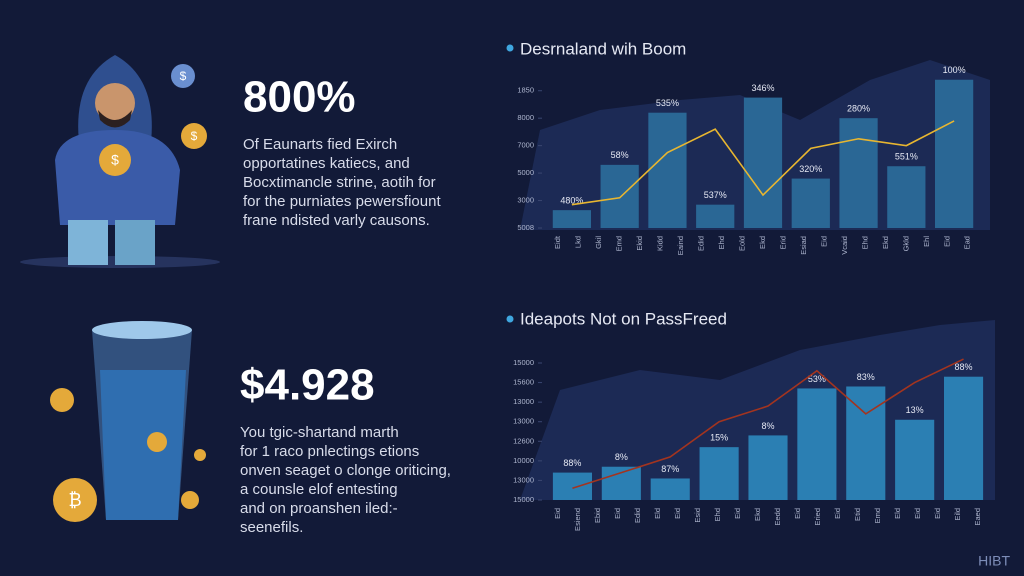 The image size is (1024, 576). Describe the element at coordinates (525, 200) in the screenshot. I see `y-tick-label: 3000` at that location.